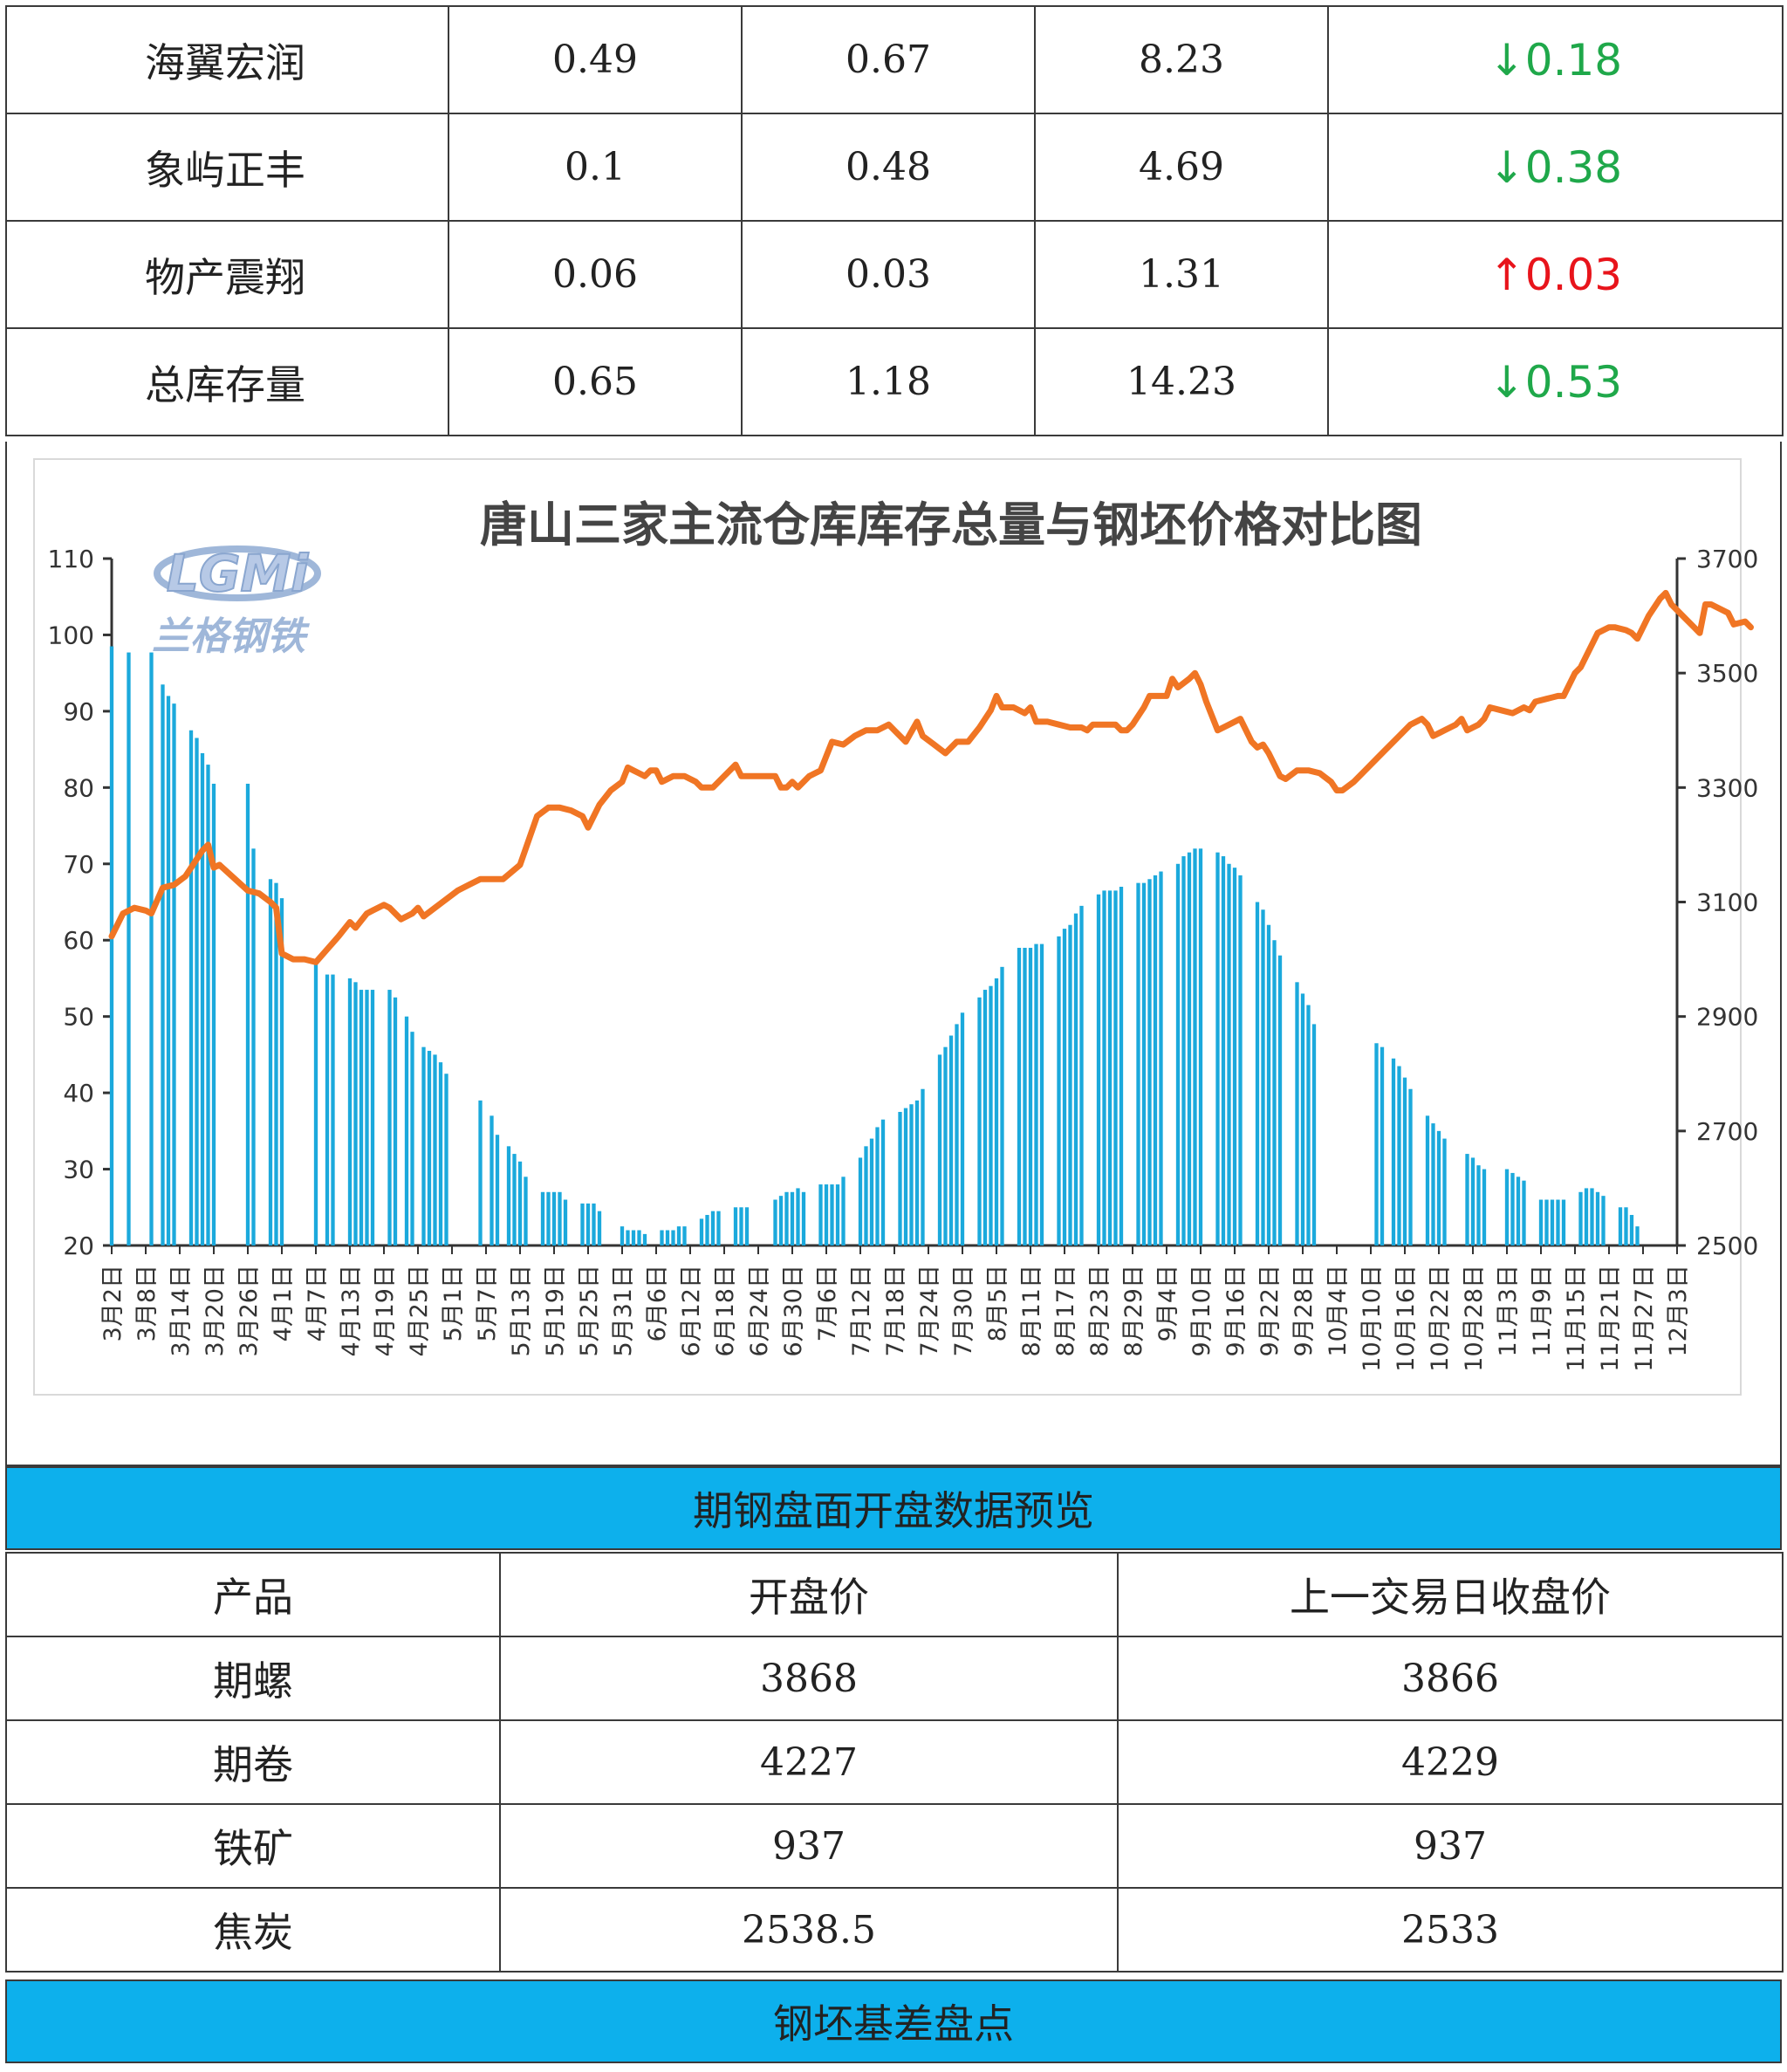 The width and height of the screenshot is (1787, 2072). What do you see at coordinates (692, 1311) in the screenshot?
I see `x-tick-label: 6月12日` at bounding box center [692, 1311].